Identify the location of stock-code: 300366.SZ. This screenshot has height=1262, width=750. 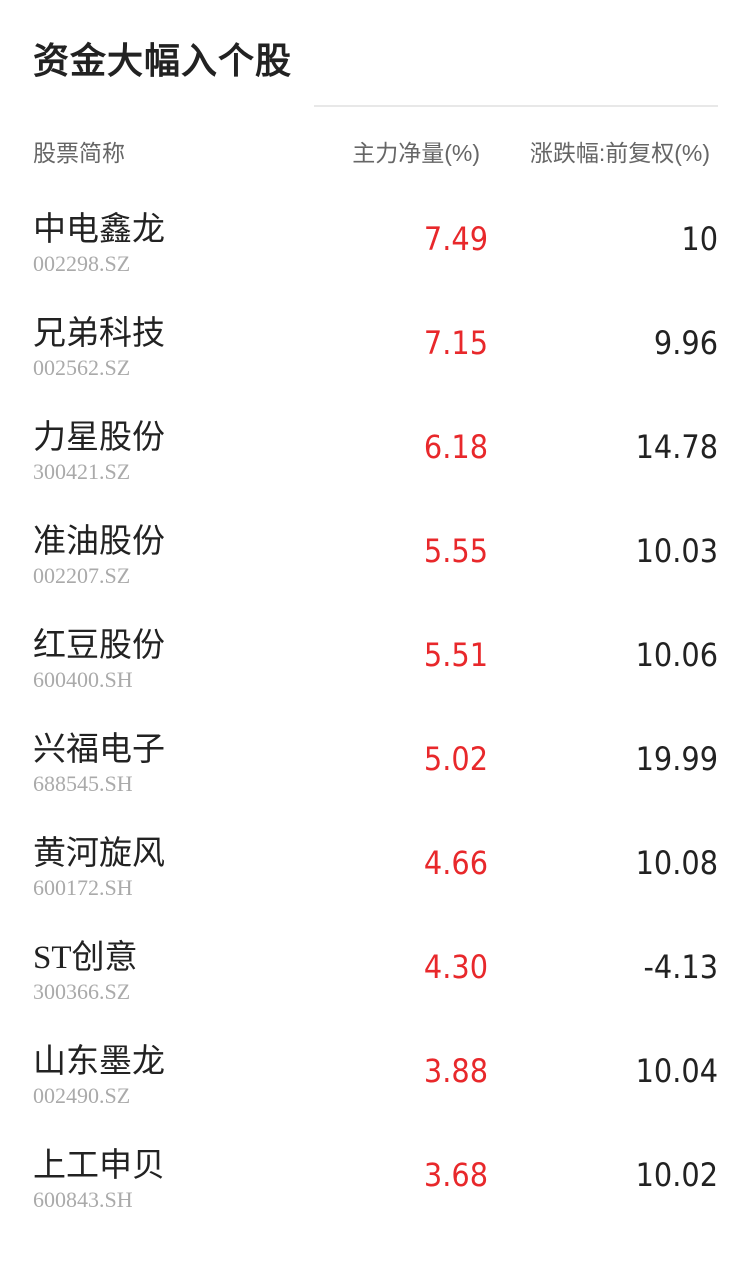
(82, 991).